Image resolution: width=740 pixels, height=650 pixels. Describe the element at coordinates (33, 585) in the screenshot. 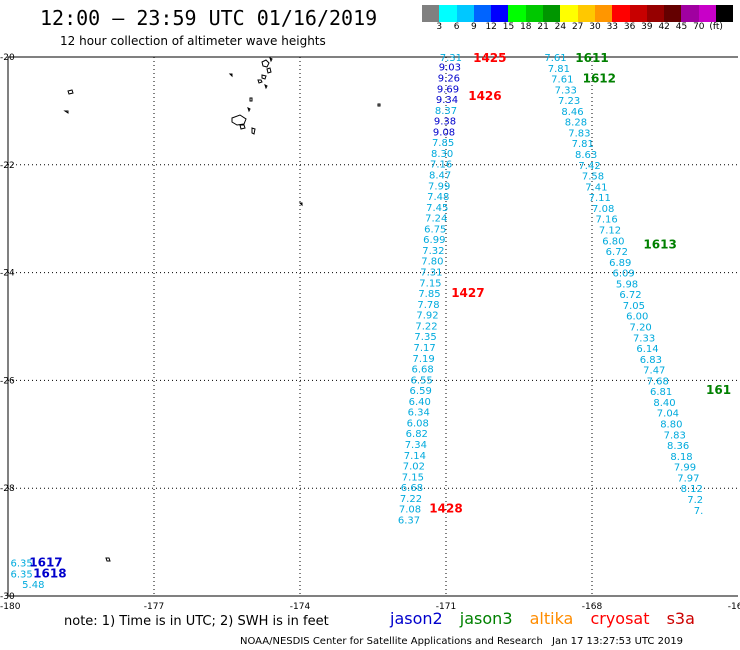

I see `wave-height-reading: 5.48` at that location.